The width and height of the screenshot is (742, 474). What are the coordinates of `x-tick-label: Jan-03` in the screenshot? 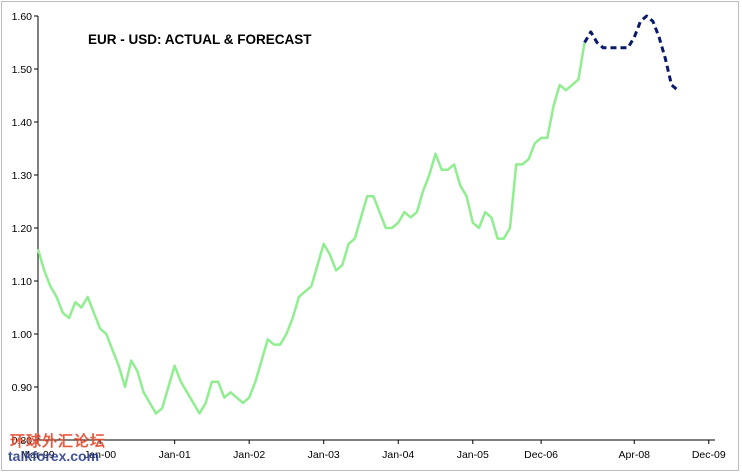 It's located at (324, 455).